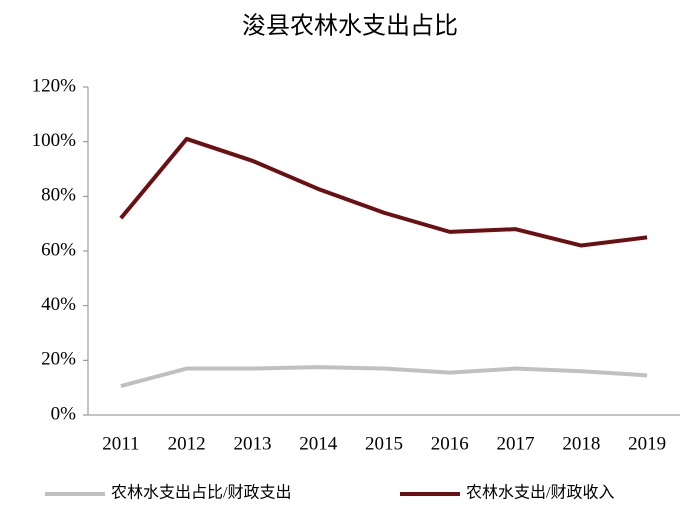  What do you see at coordinates (201, 493) in the screenshot?
I see `legend-label: 农林水支出占比/财政支出` at bounding box center [201, 493].